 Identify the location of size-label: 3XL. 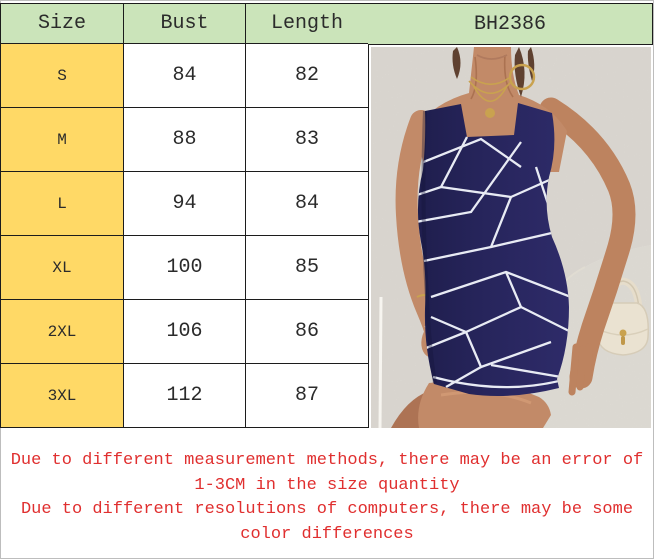
(62, 395).